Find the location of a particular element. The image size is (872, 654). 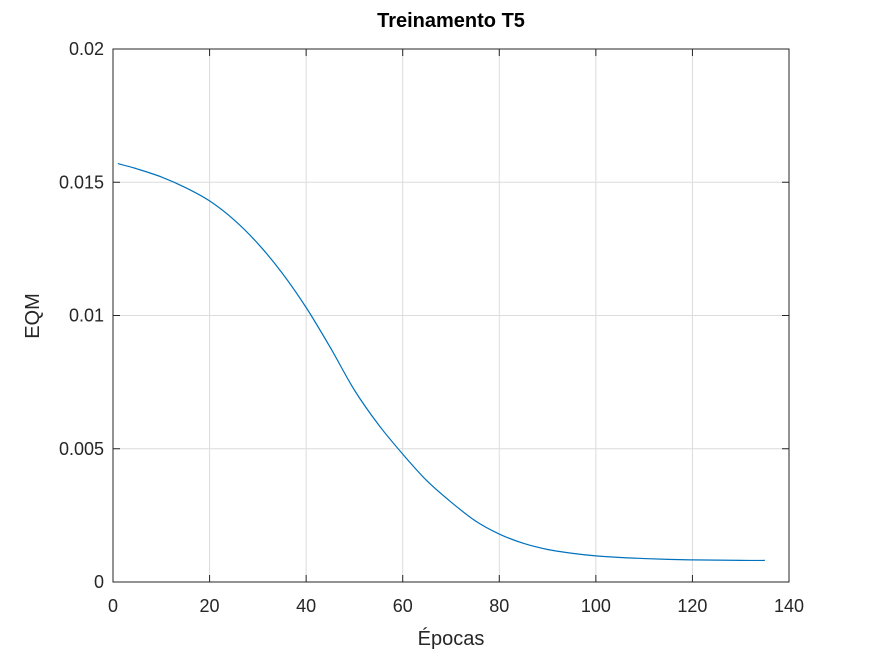

x-tick-label: 100 is located at coordinates (596, 606).